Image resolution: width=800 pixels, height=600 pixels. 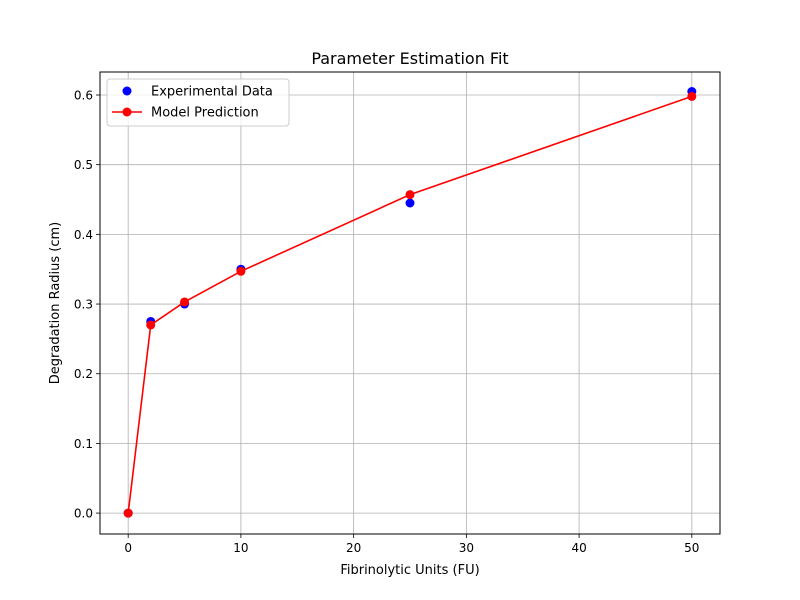 What do you see at coordinates (127, 112) in the screenshot?
I see `legend-marker-model` at bounding box center [127, 112].